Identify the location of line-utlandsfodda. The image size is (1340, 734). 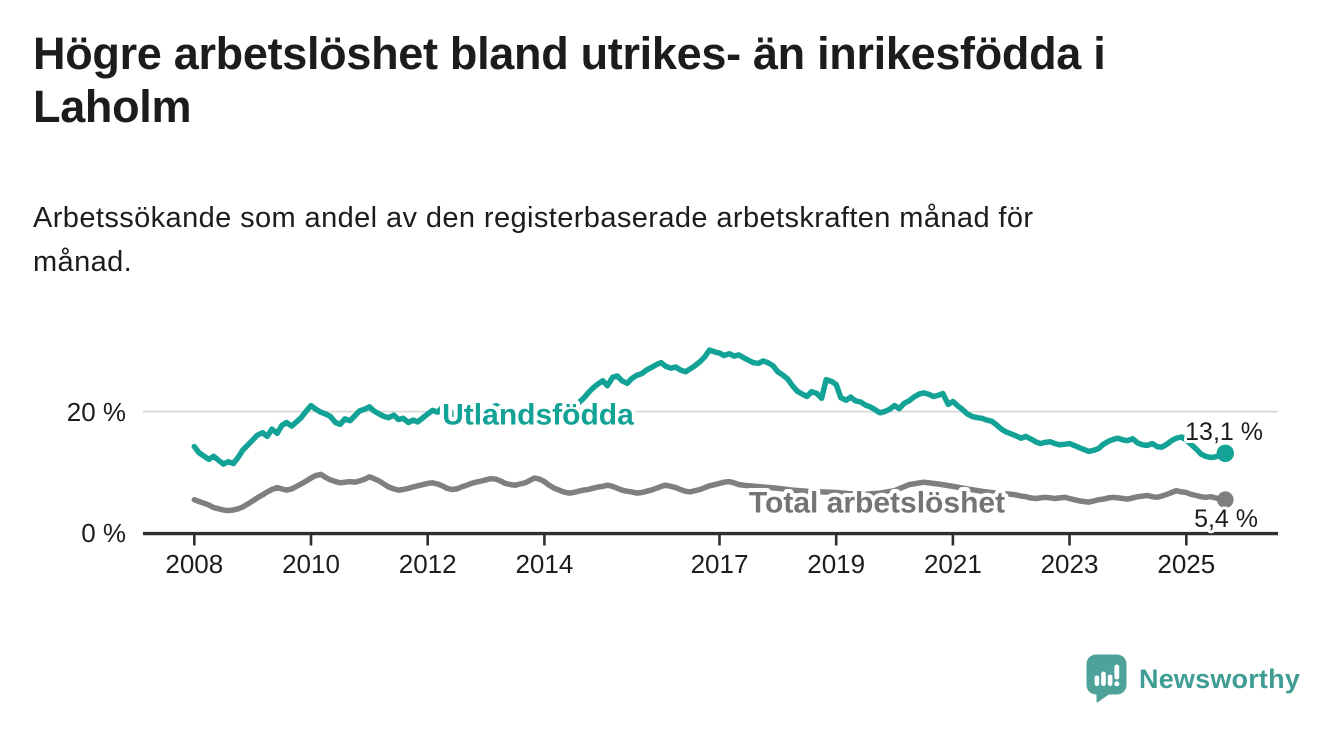
(710, 407).